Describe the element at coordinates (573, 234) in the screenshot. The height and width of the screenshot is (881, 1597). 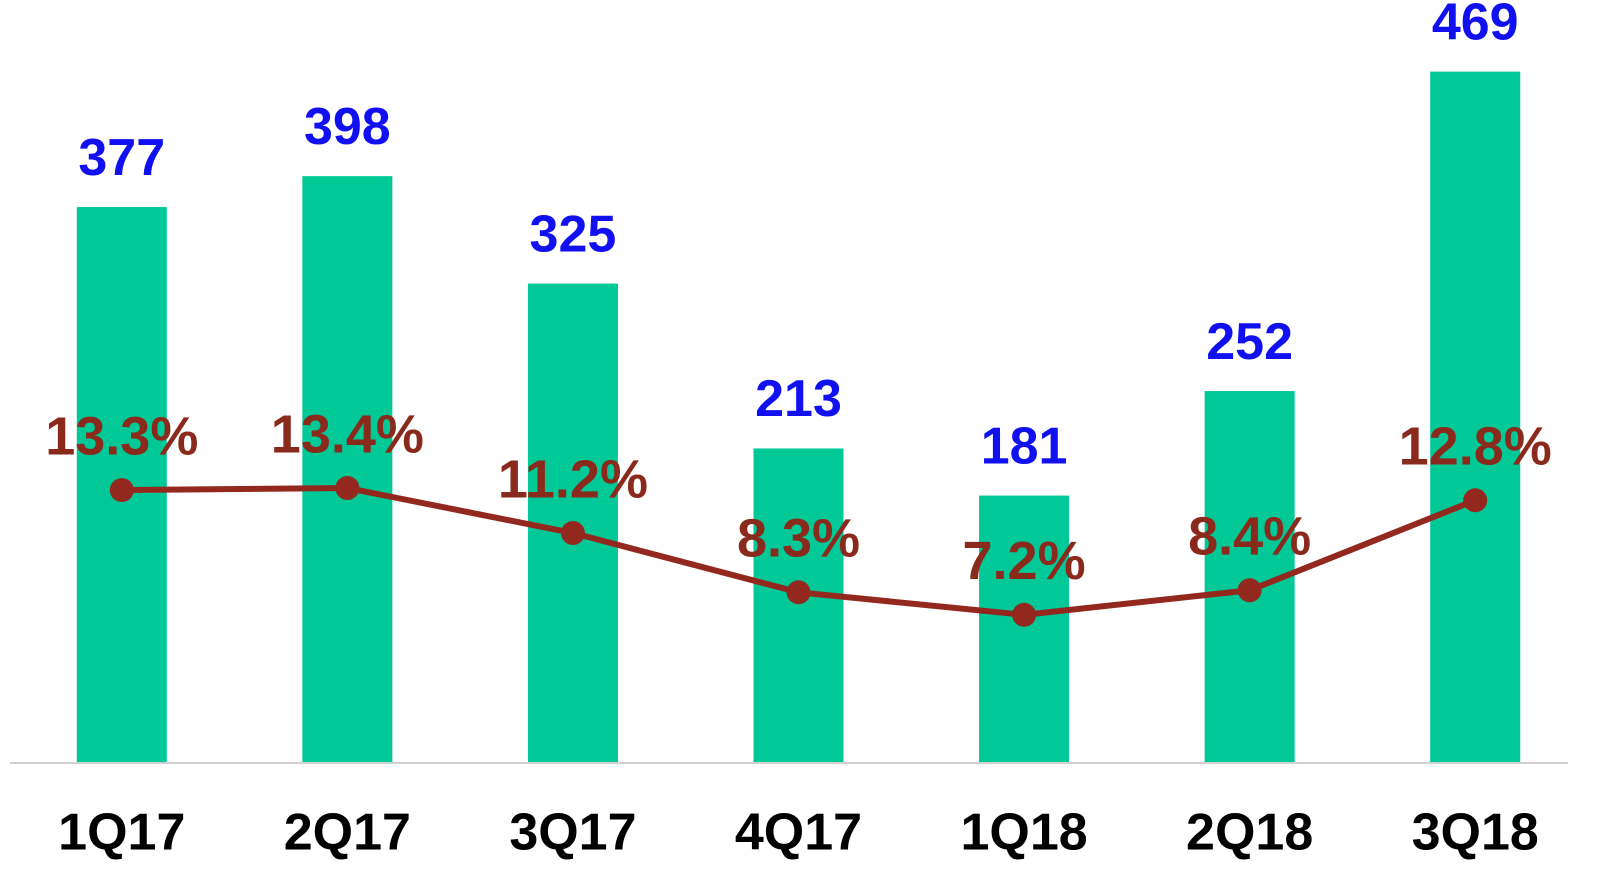
I see `bar-value-label: 325` at that location.